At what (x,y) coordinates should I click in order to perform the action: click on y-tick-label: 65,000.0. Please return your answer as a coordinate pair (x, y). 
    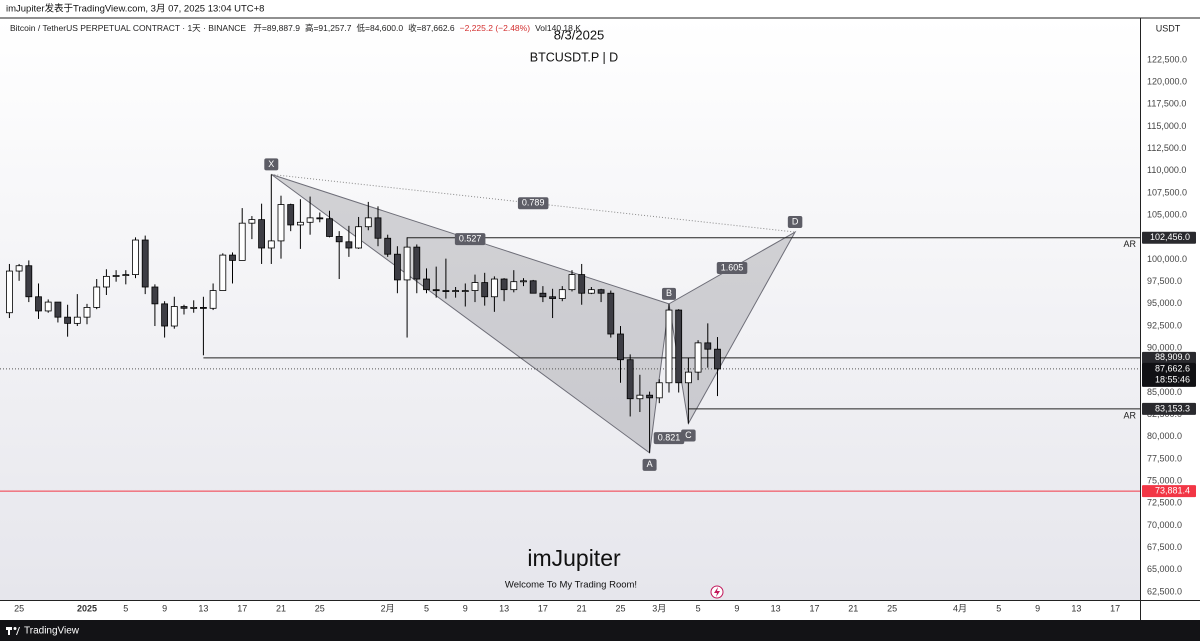
    Looking at the image, I should click on (1164, 569).